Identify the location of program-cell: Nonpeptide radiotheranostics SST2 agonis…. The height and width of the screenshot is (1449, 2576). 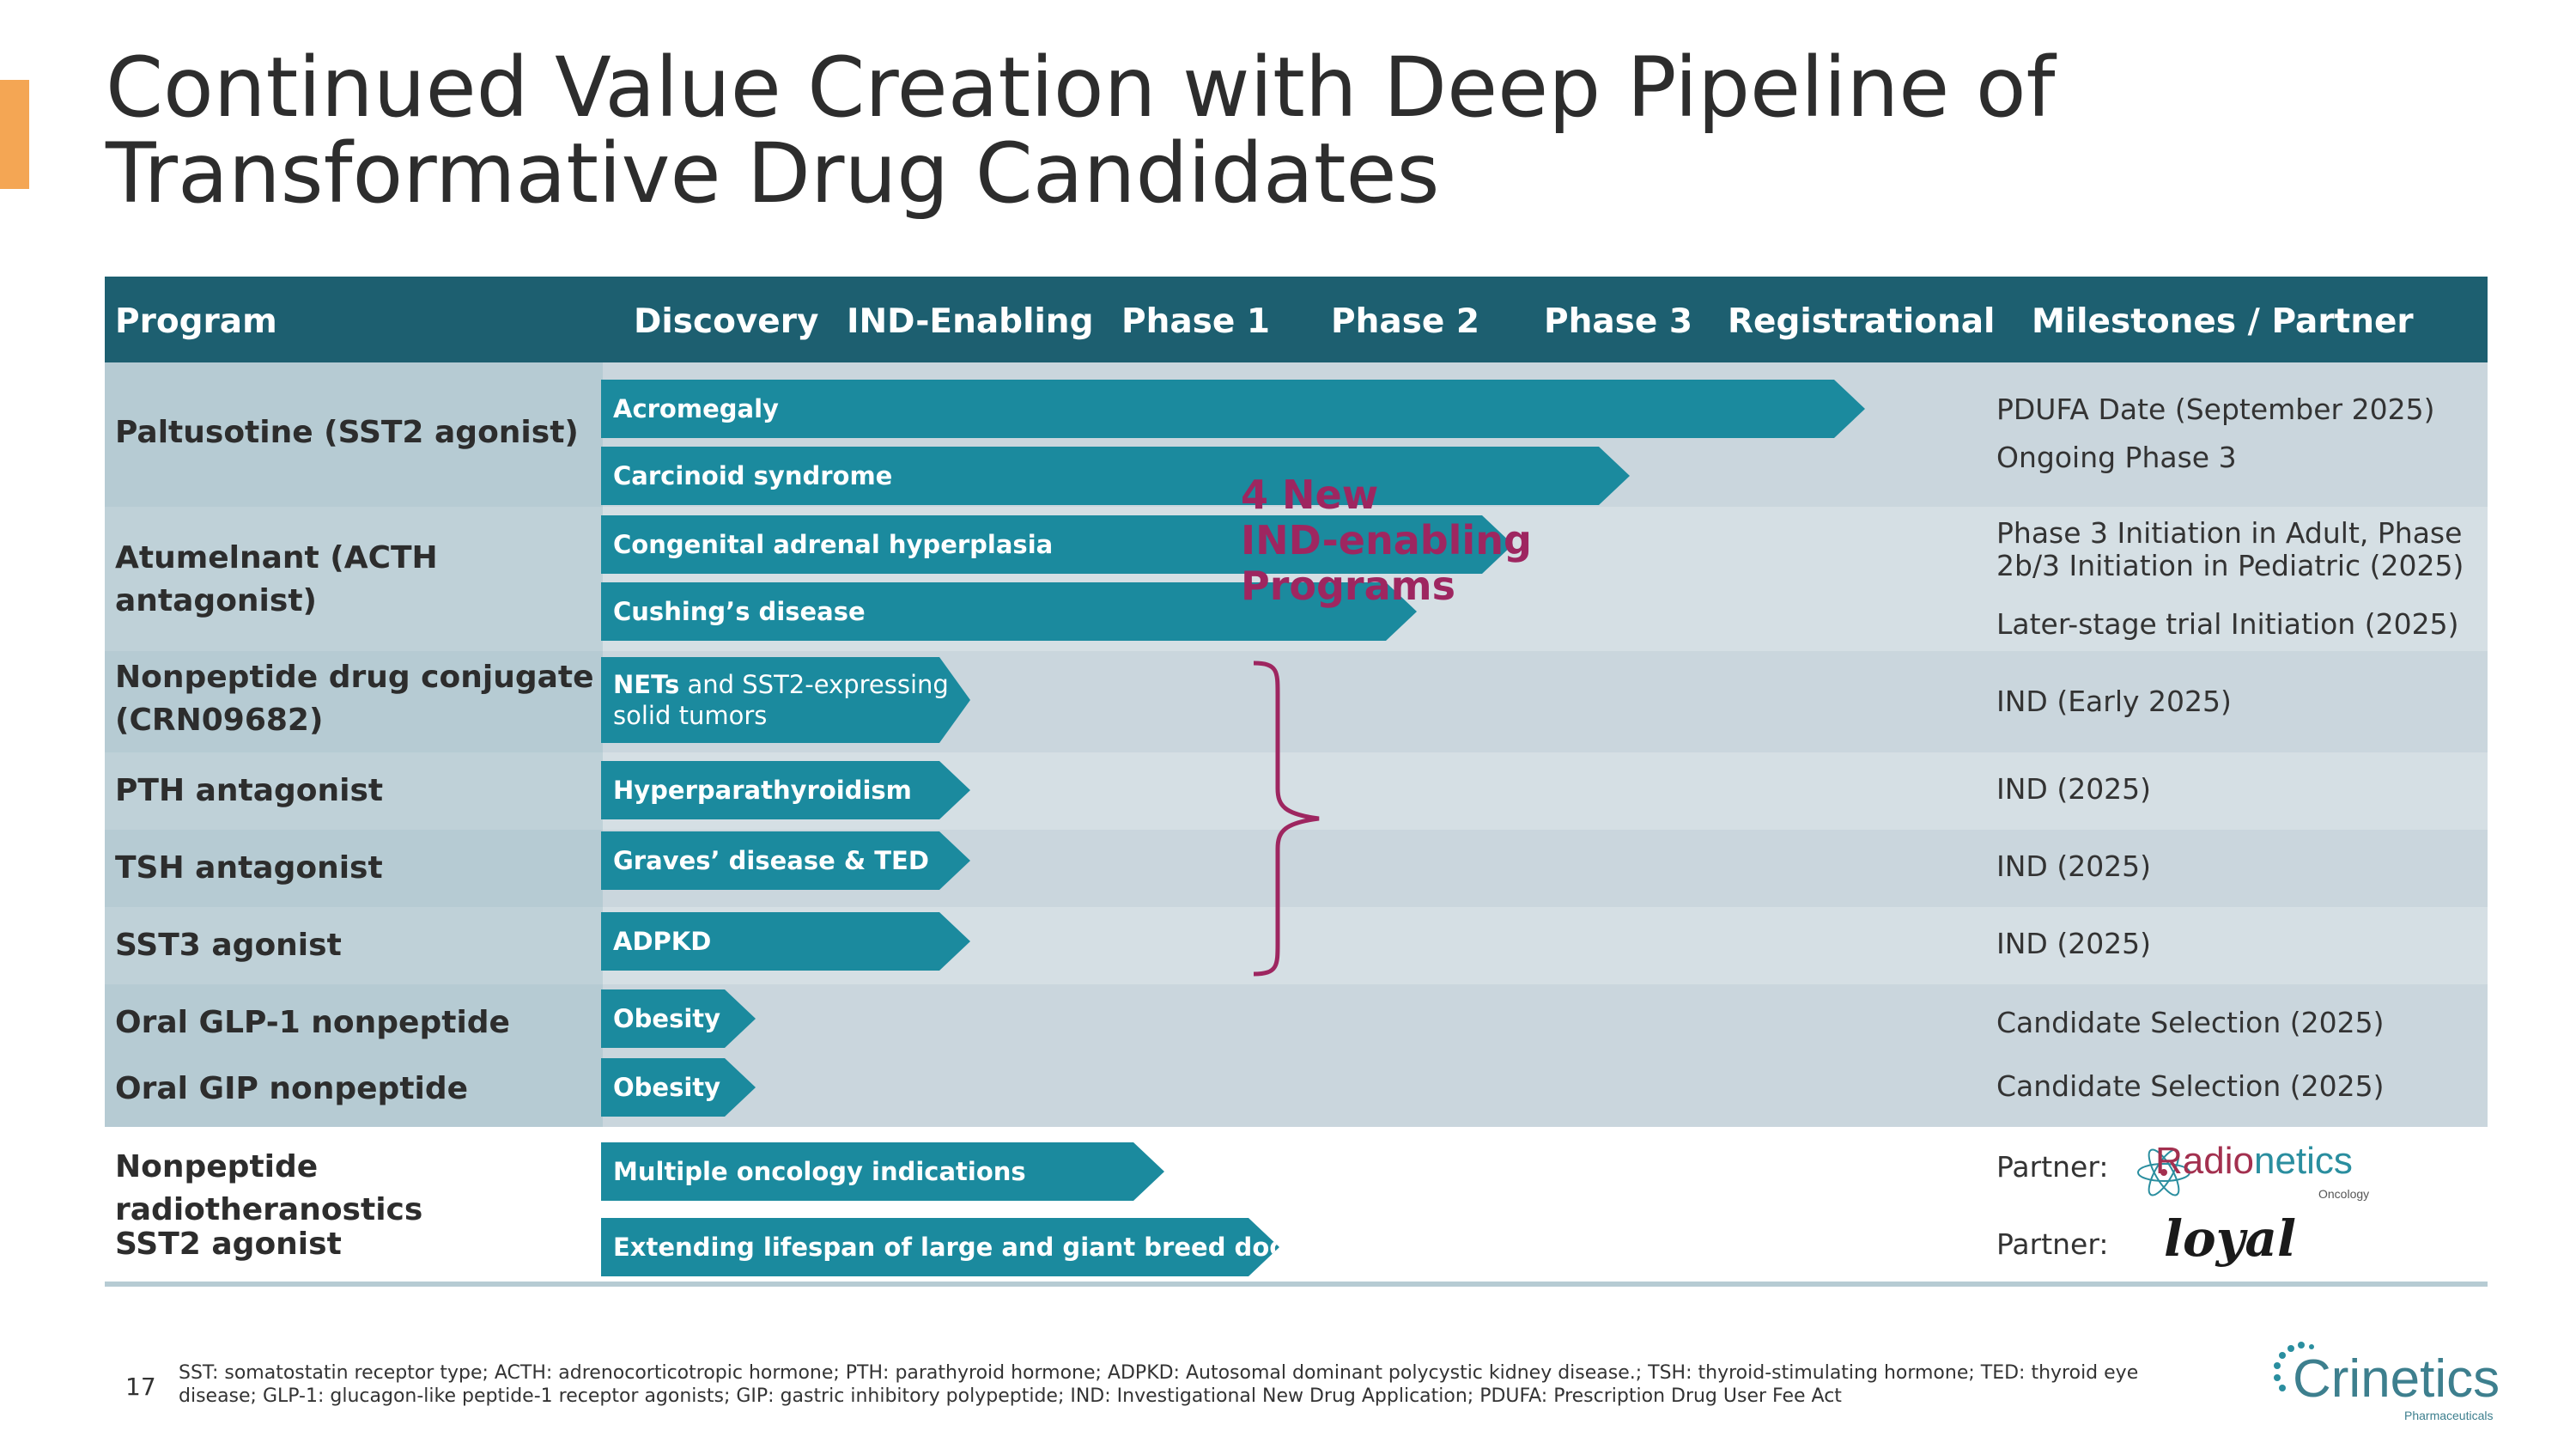
(354, 1204).